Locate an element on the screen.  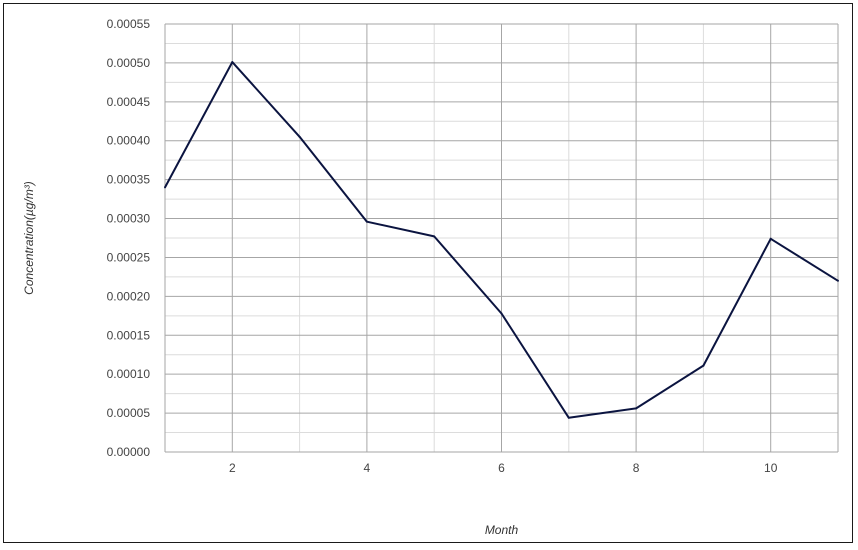
y-axis-title: Concentration(µg/m³) is located at coordinates (29, 238).